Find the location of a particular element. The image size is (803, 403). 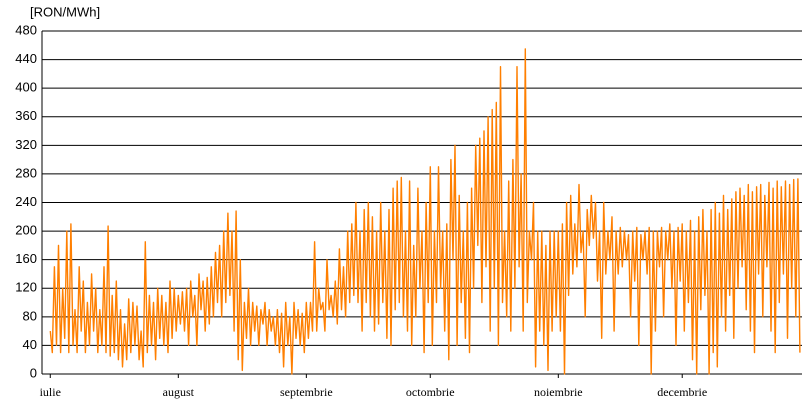

y-tick-label: 0 is located at coordinates (33, 372).